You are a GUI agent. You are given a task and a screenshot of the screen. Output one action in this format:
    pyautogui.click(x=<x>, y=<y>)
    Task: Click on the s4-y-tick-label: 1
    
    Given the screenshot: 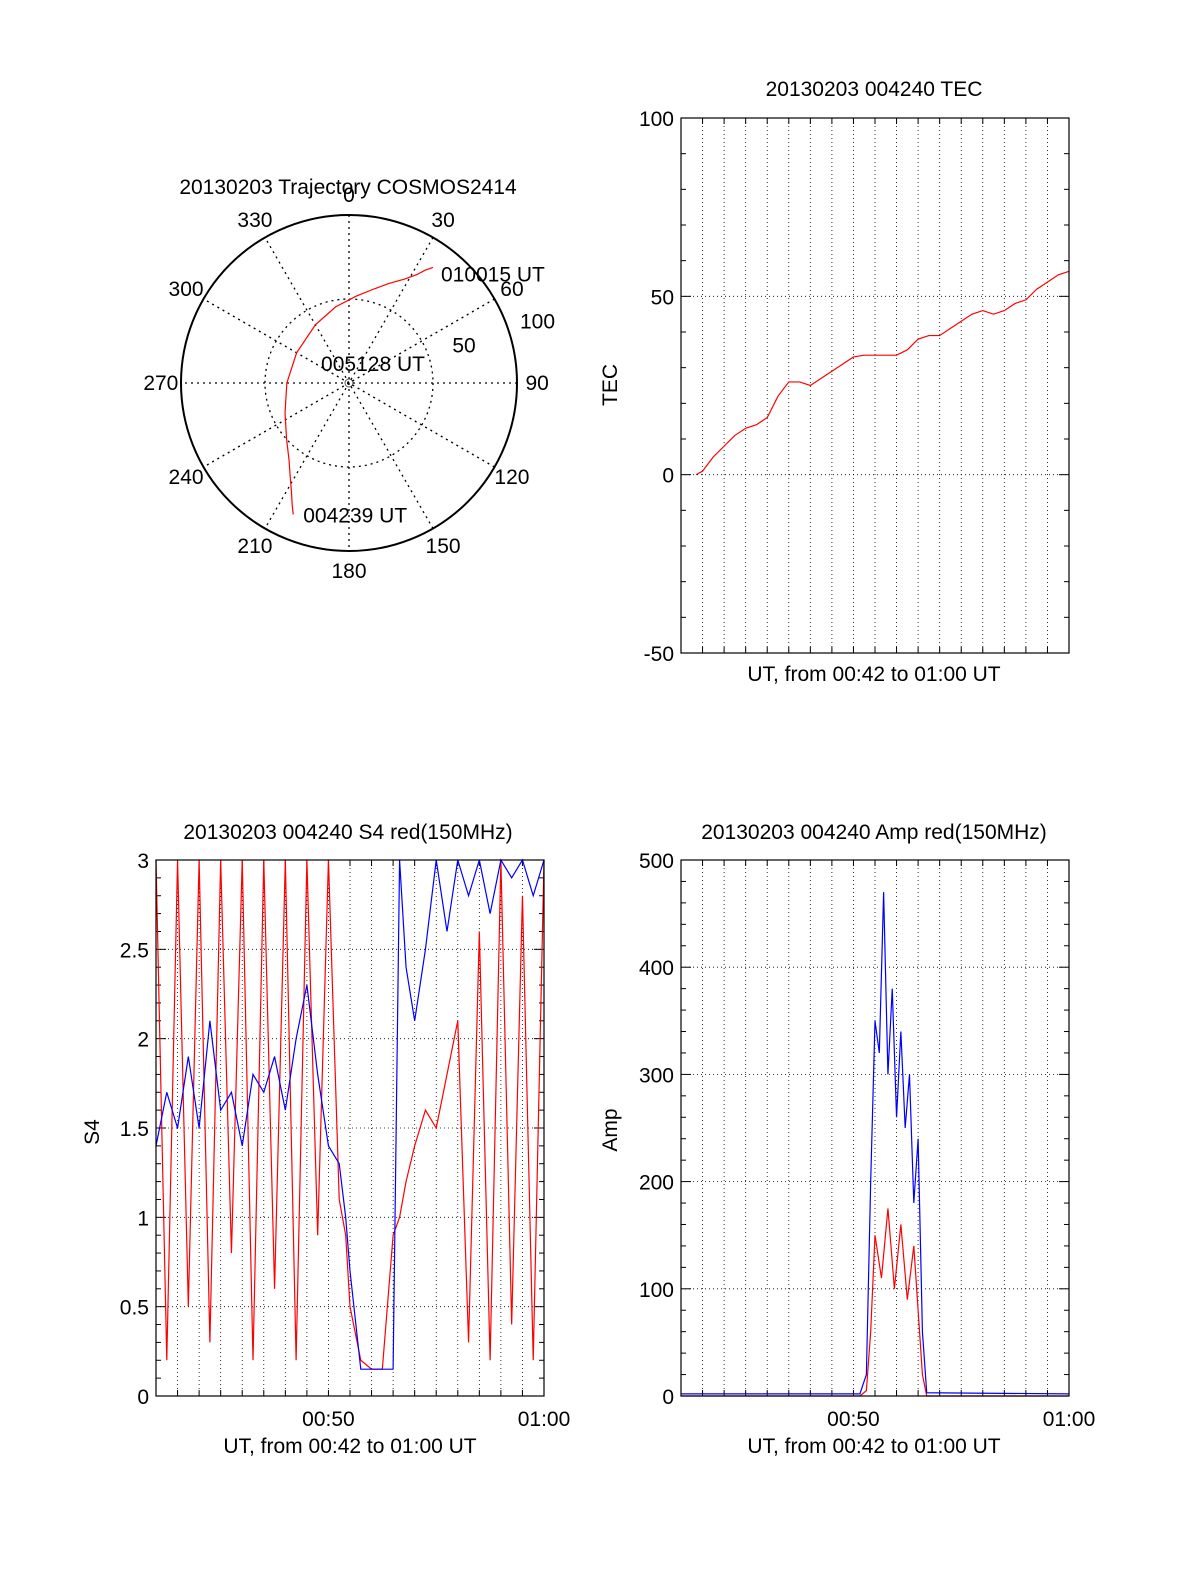 What is the action you would take?
    pyautogui.click(x=143, y=1218)
    